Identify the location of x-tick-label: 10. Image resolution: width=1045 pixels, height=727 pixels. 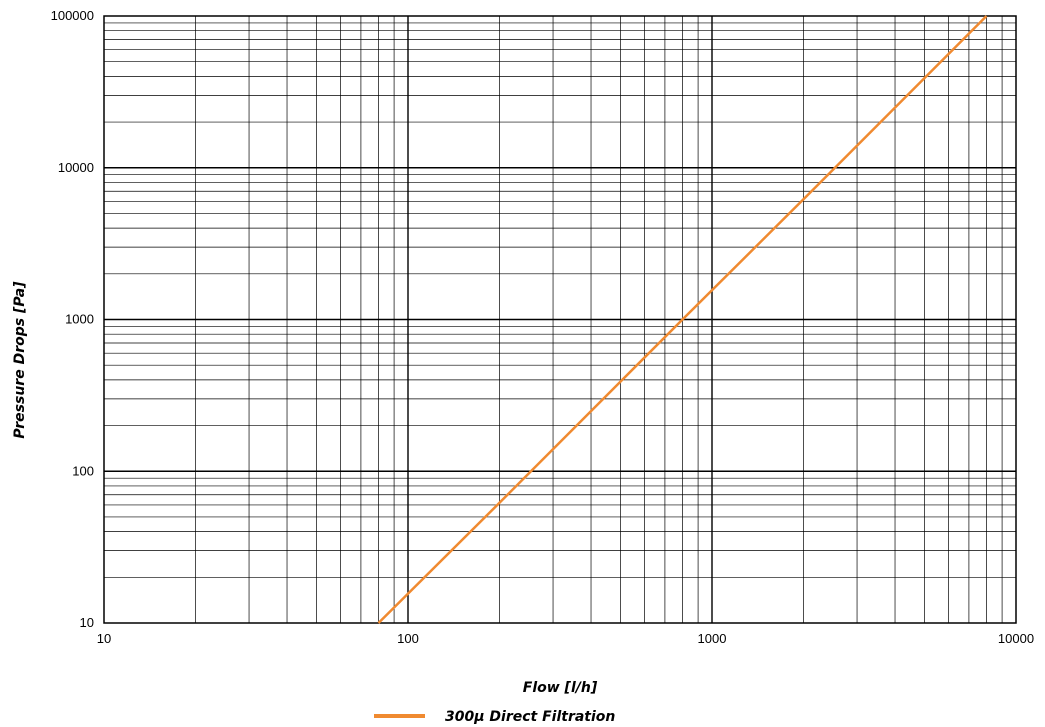
(104, 638).